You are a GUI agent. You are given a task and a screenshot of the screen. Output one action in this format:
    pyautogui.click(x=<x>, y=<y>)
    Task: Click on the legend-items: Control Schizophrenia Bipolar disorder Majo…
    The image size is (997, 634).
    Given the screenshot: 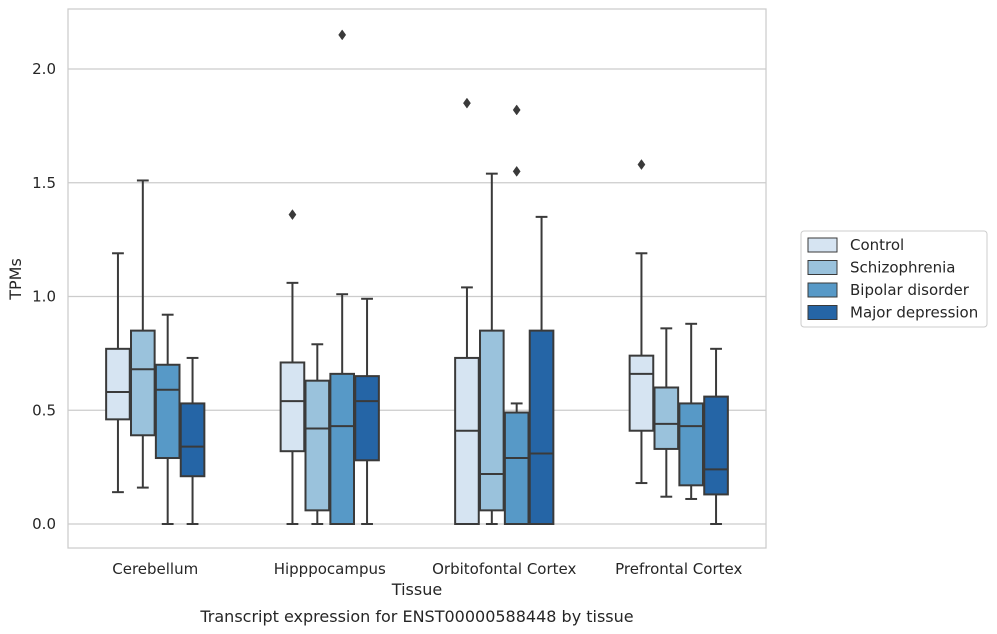 What is the action you would take?
    pyautogui.click(x=892, y=279)
    